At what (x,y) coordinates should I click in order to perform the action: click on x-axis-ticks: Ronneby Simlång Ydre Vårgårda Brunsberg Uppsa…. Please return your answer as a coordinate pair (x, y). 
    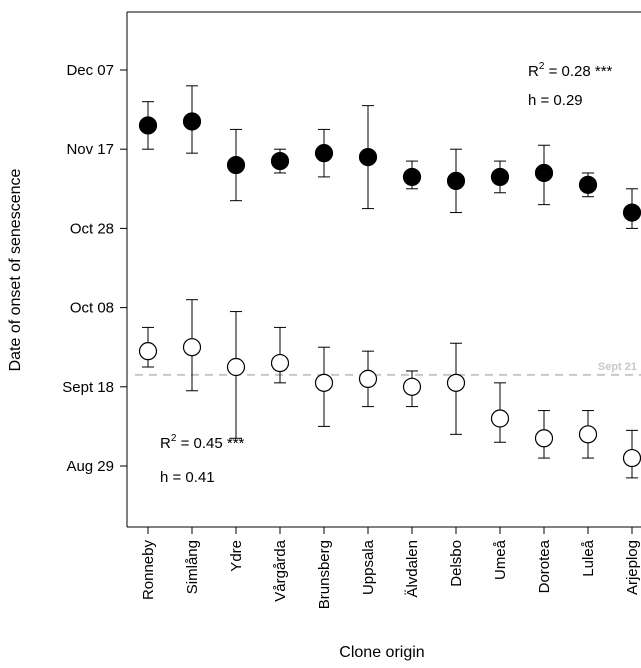
    Looking at the image, I should click on (390, 568).